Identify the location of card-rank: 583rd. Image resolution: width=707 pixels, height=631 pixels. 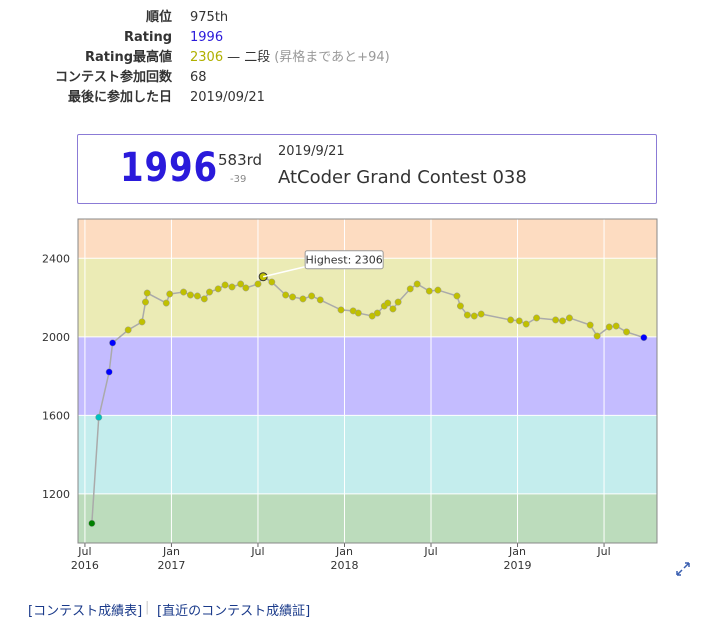
(240, 160).